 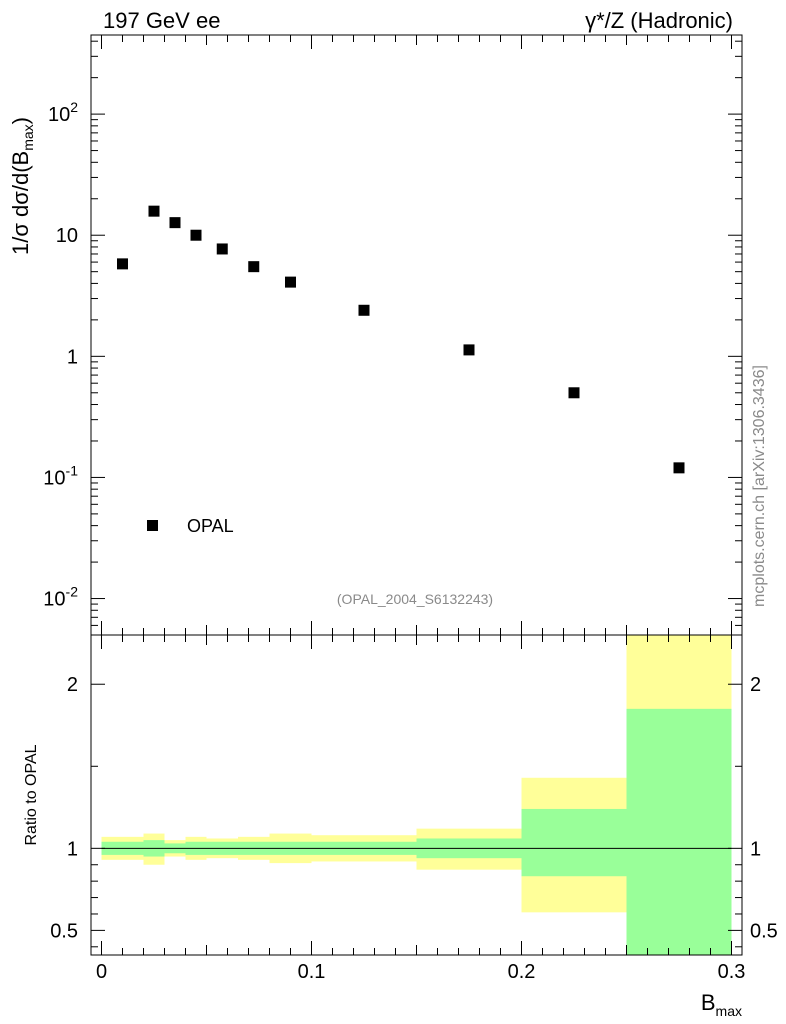 I want to click on x-tick-label: 0, so click(x=101, y=972).